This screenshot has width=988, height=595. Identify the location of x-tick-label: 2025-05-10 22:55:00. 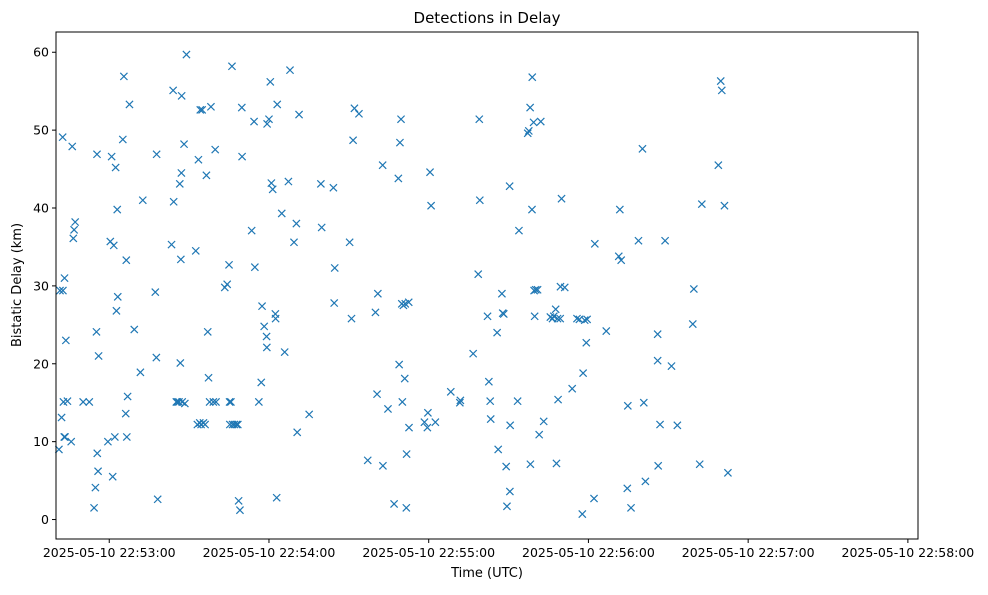
(428, 552).